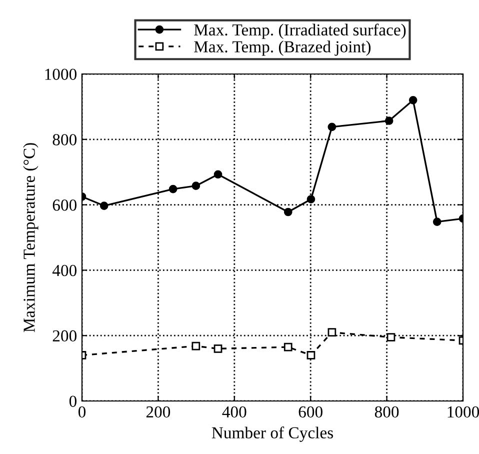 The height and width of the screenshot is (454, 479). I want to click on y-tick-label: 0, so click(73, 401).